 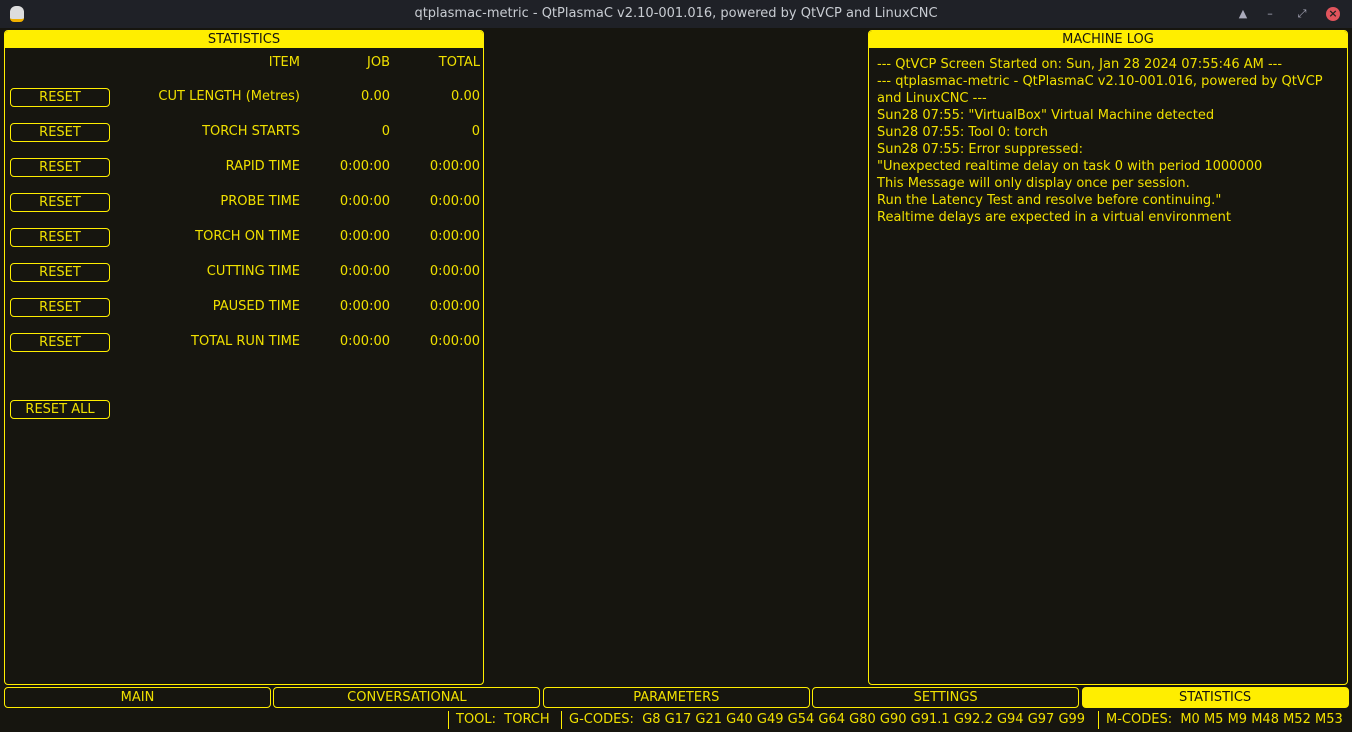 I want to click on statistics-row: RAPID TIME 0:00:00 0:00:00, so click(x=245, y=167).